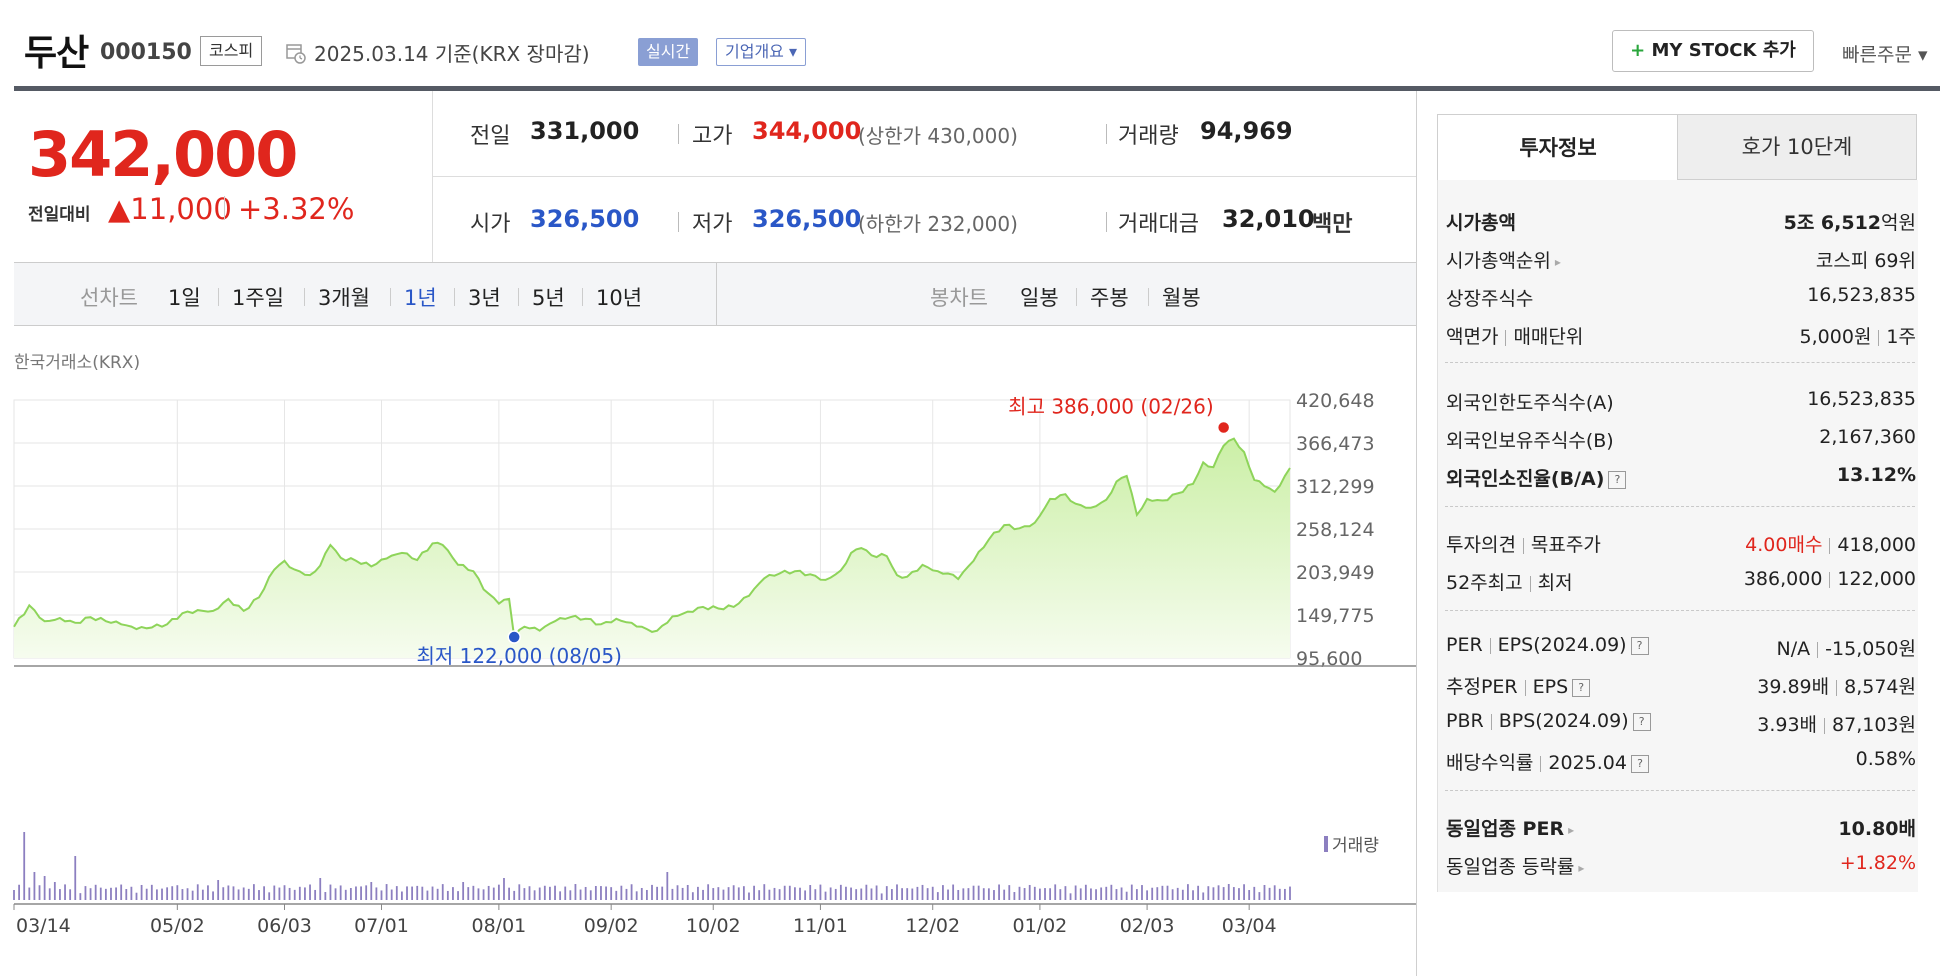 The image size is (1956, 976). What do you see at coordinates (344, 298) in the screenshot?
I see `tab-3-months: 3개월` at bounding box center [344, 298].